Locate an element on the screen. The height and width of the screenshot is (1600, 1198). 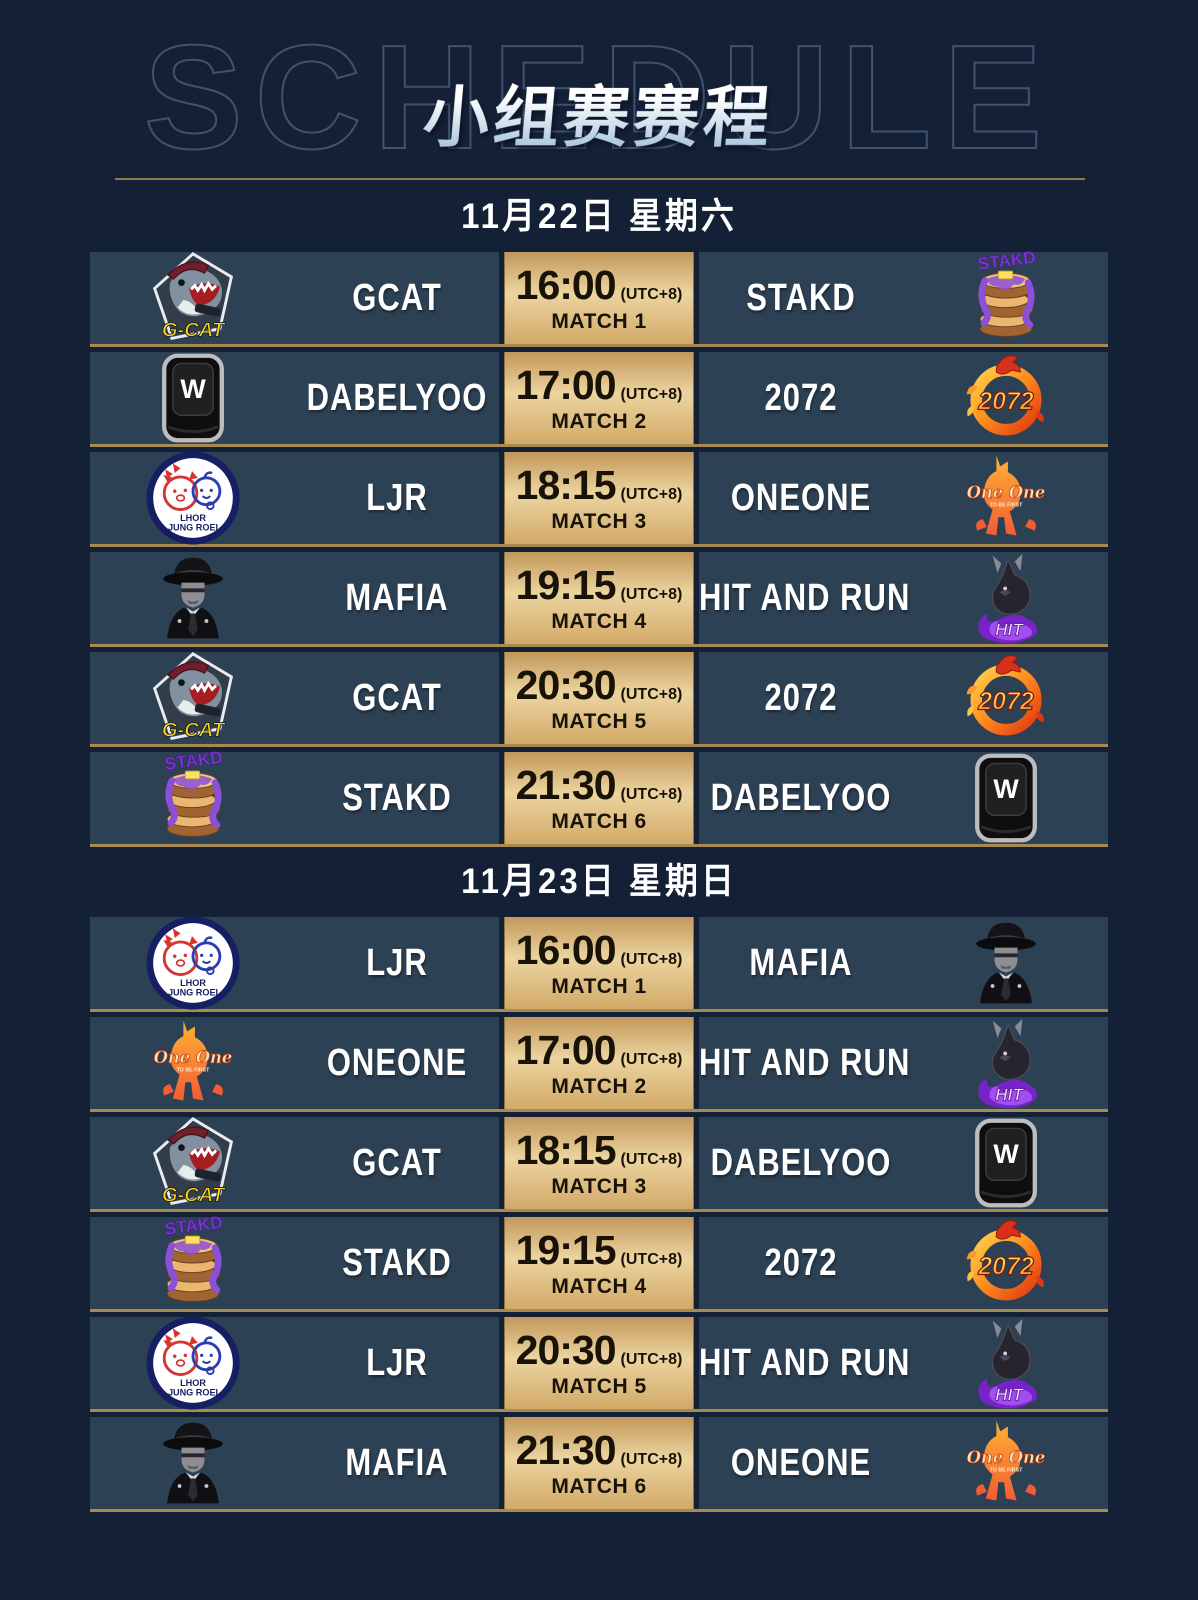
match-row: GCAT 18:15 (UTC+8) MATCH 3 DABELYOO is located at coordinates (599, 1164).